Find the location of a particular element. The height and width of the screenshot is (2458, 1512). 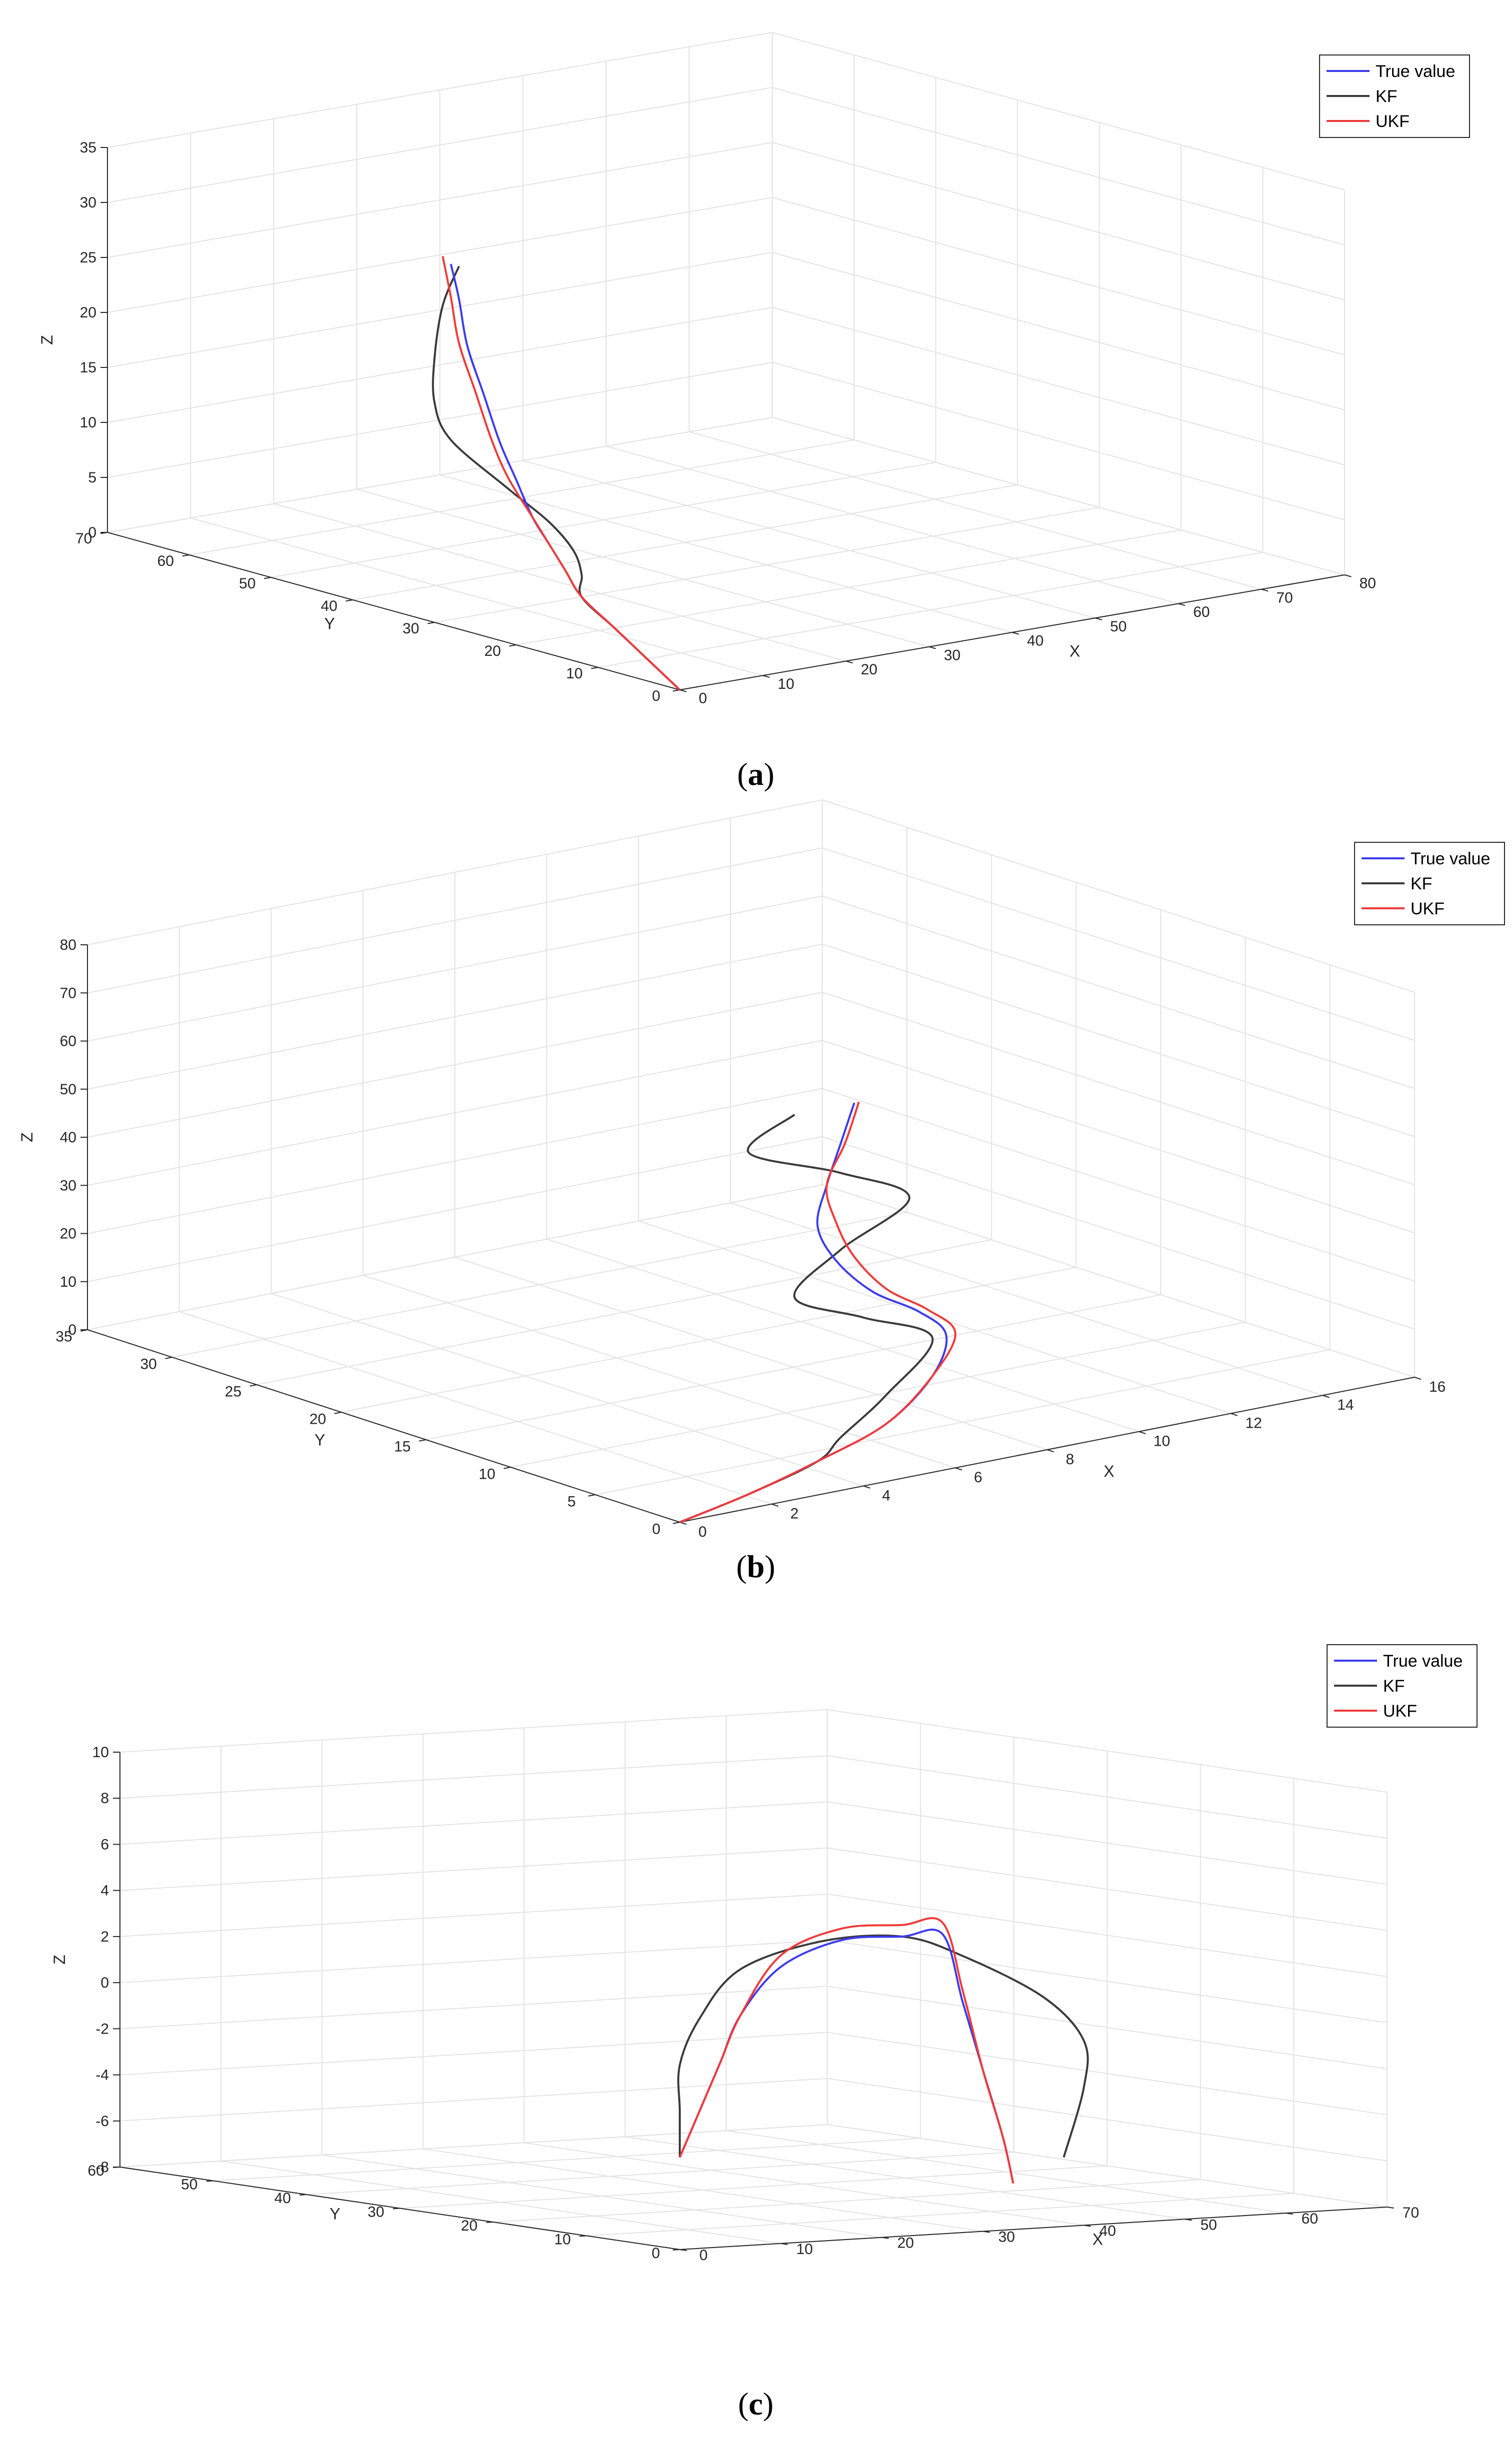

z-tick-label: 25 is located at coordinates (88, 257).